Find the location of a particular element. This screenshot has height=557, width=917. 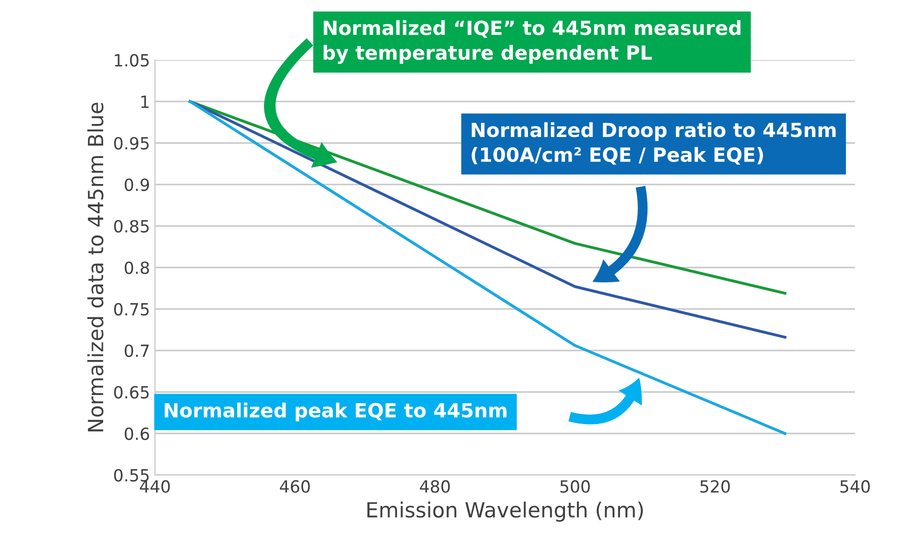

y-tick-label: 0.7 is located at coordinates (136, 351).